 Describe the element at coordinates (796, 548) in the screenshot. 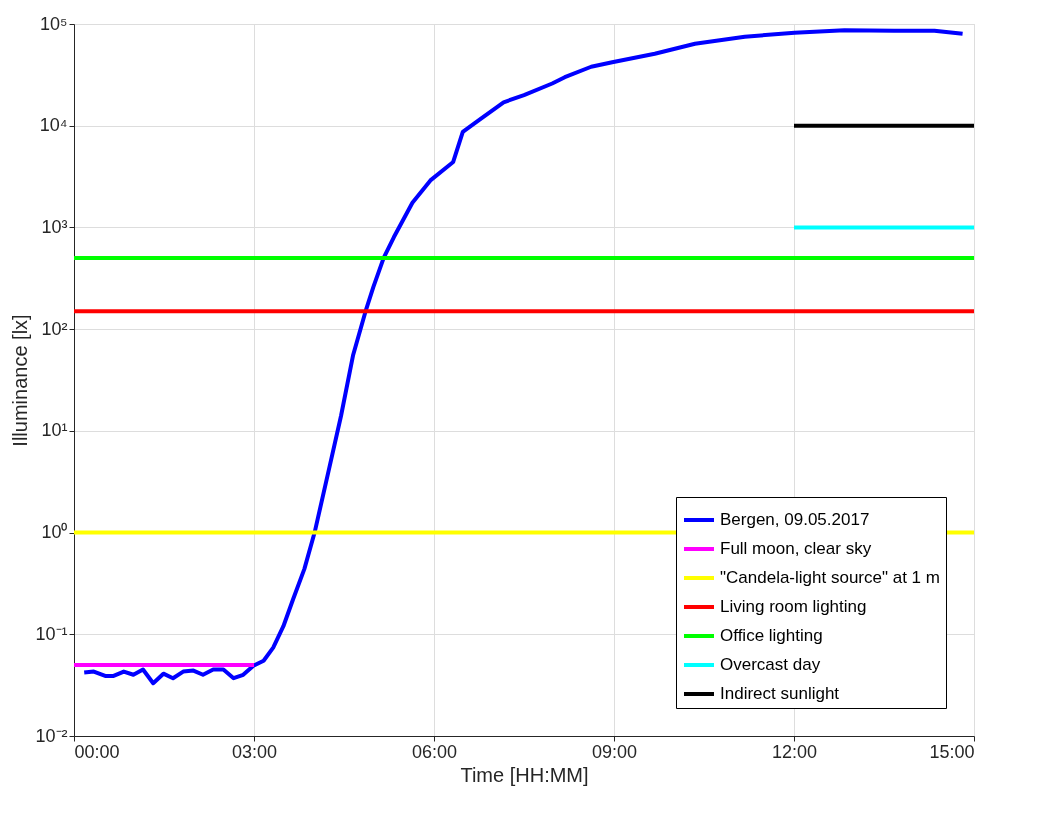

I see `legend-label: Full moon, clear sky` at that location.